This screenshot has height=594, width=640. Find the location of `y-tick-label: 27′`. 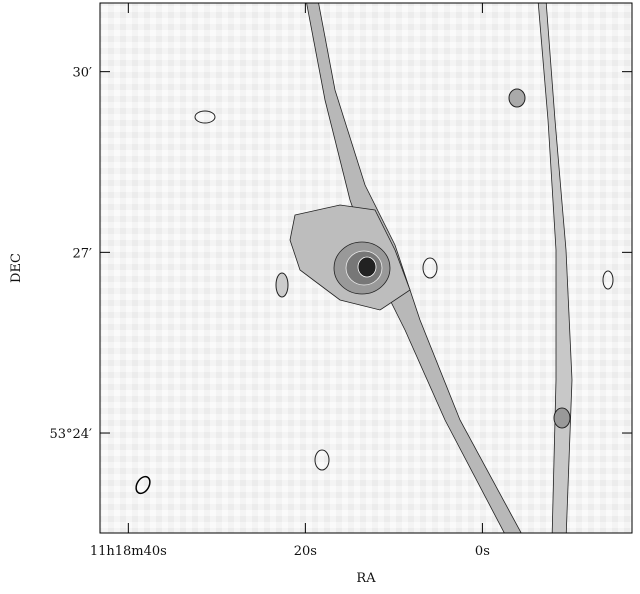

y-tick-label: 27′ is located at coordinates (83, 253).